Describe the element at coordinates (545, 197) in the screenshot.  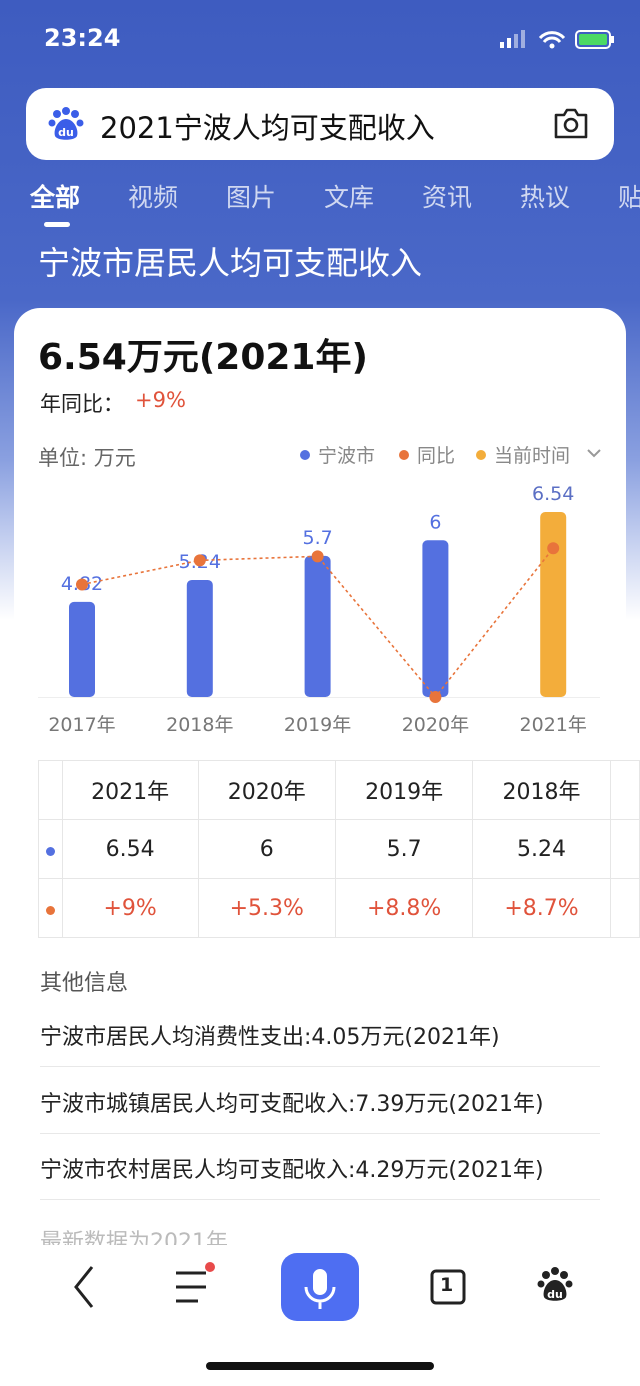
I see `tab: 热议` at that location.